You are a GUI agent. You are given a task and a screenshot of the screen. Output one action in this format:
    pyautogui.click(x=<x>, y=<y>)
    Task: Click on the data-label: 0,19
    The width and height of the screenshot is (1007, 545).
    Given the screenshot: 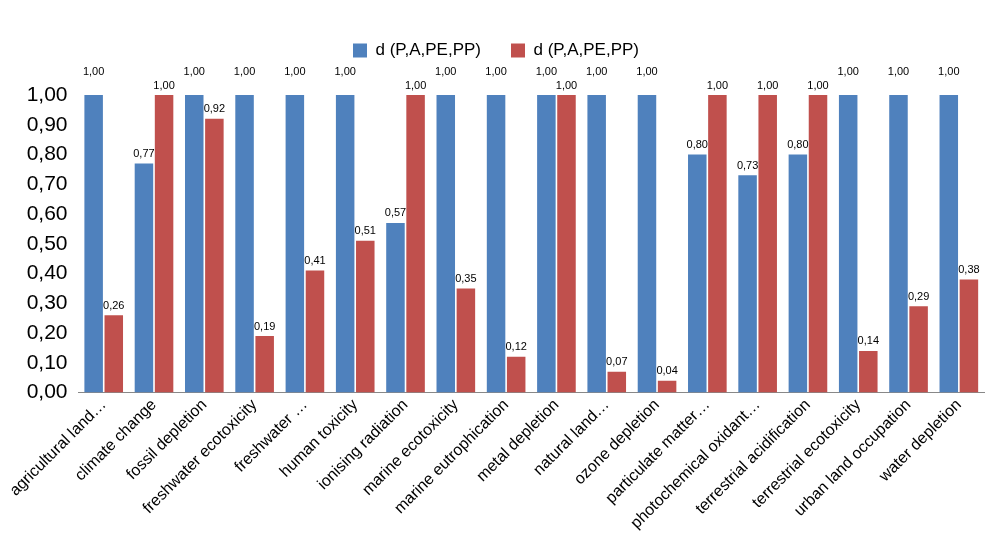 What is the action you would take?
    pyautogui.click(x=264, y=325)
    